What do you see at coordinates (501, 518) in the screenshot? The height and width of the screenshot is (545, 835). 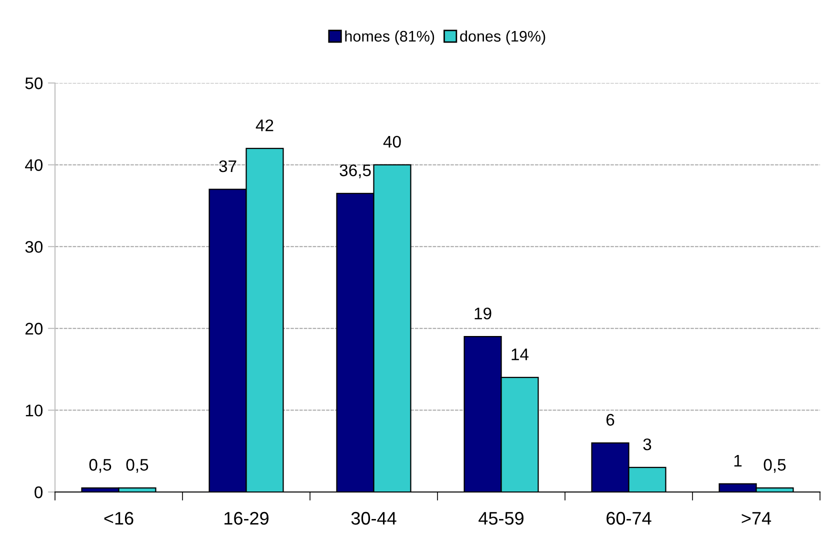 I see `x-tick-label: 45-59` at bounding box center [501, 518].